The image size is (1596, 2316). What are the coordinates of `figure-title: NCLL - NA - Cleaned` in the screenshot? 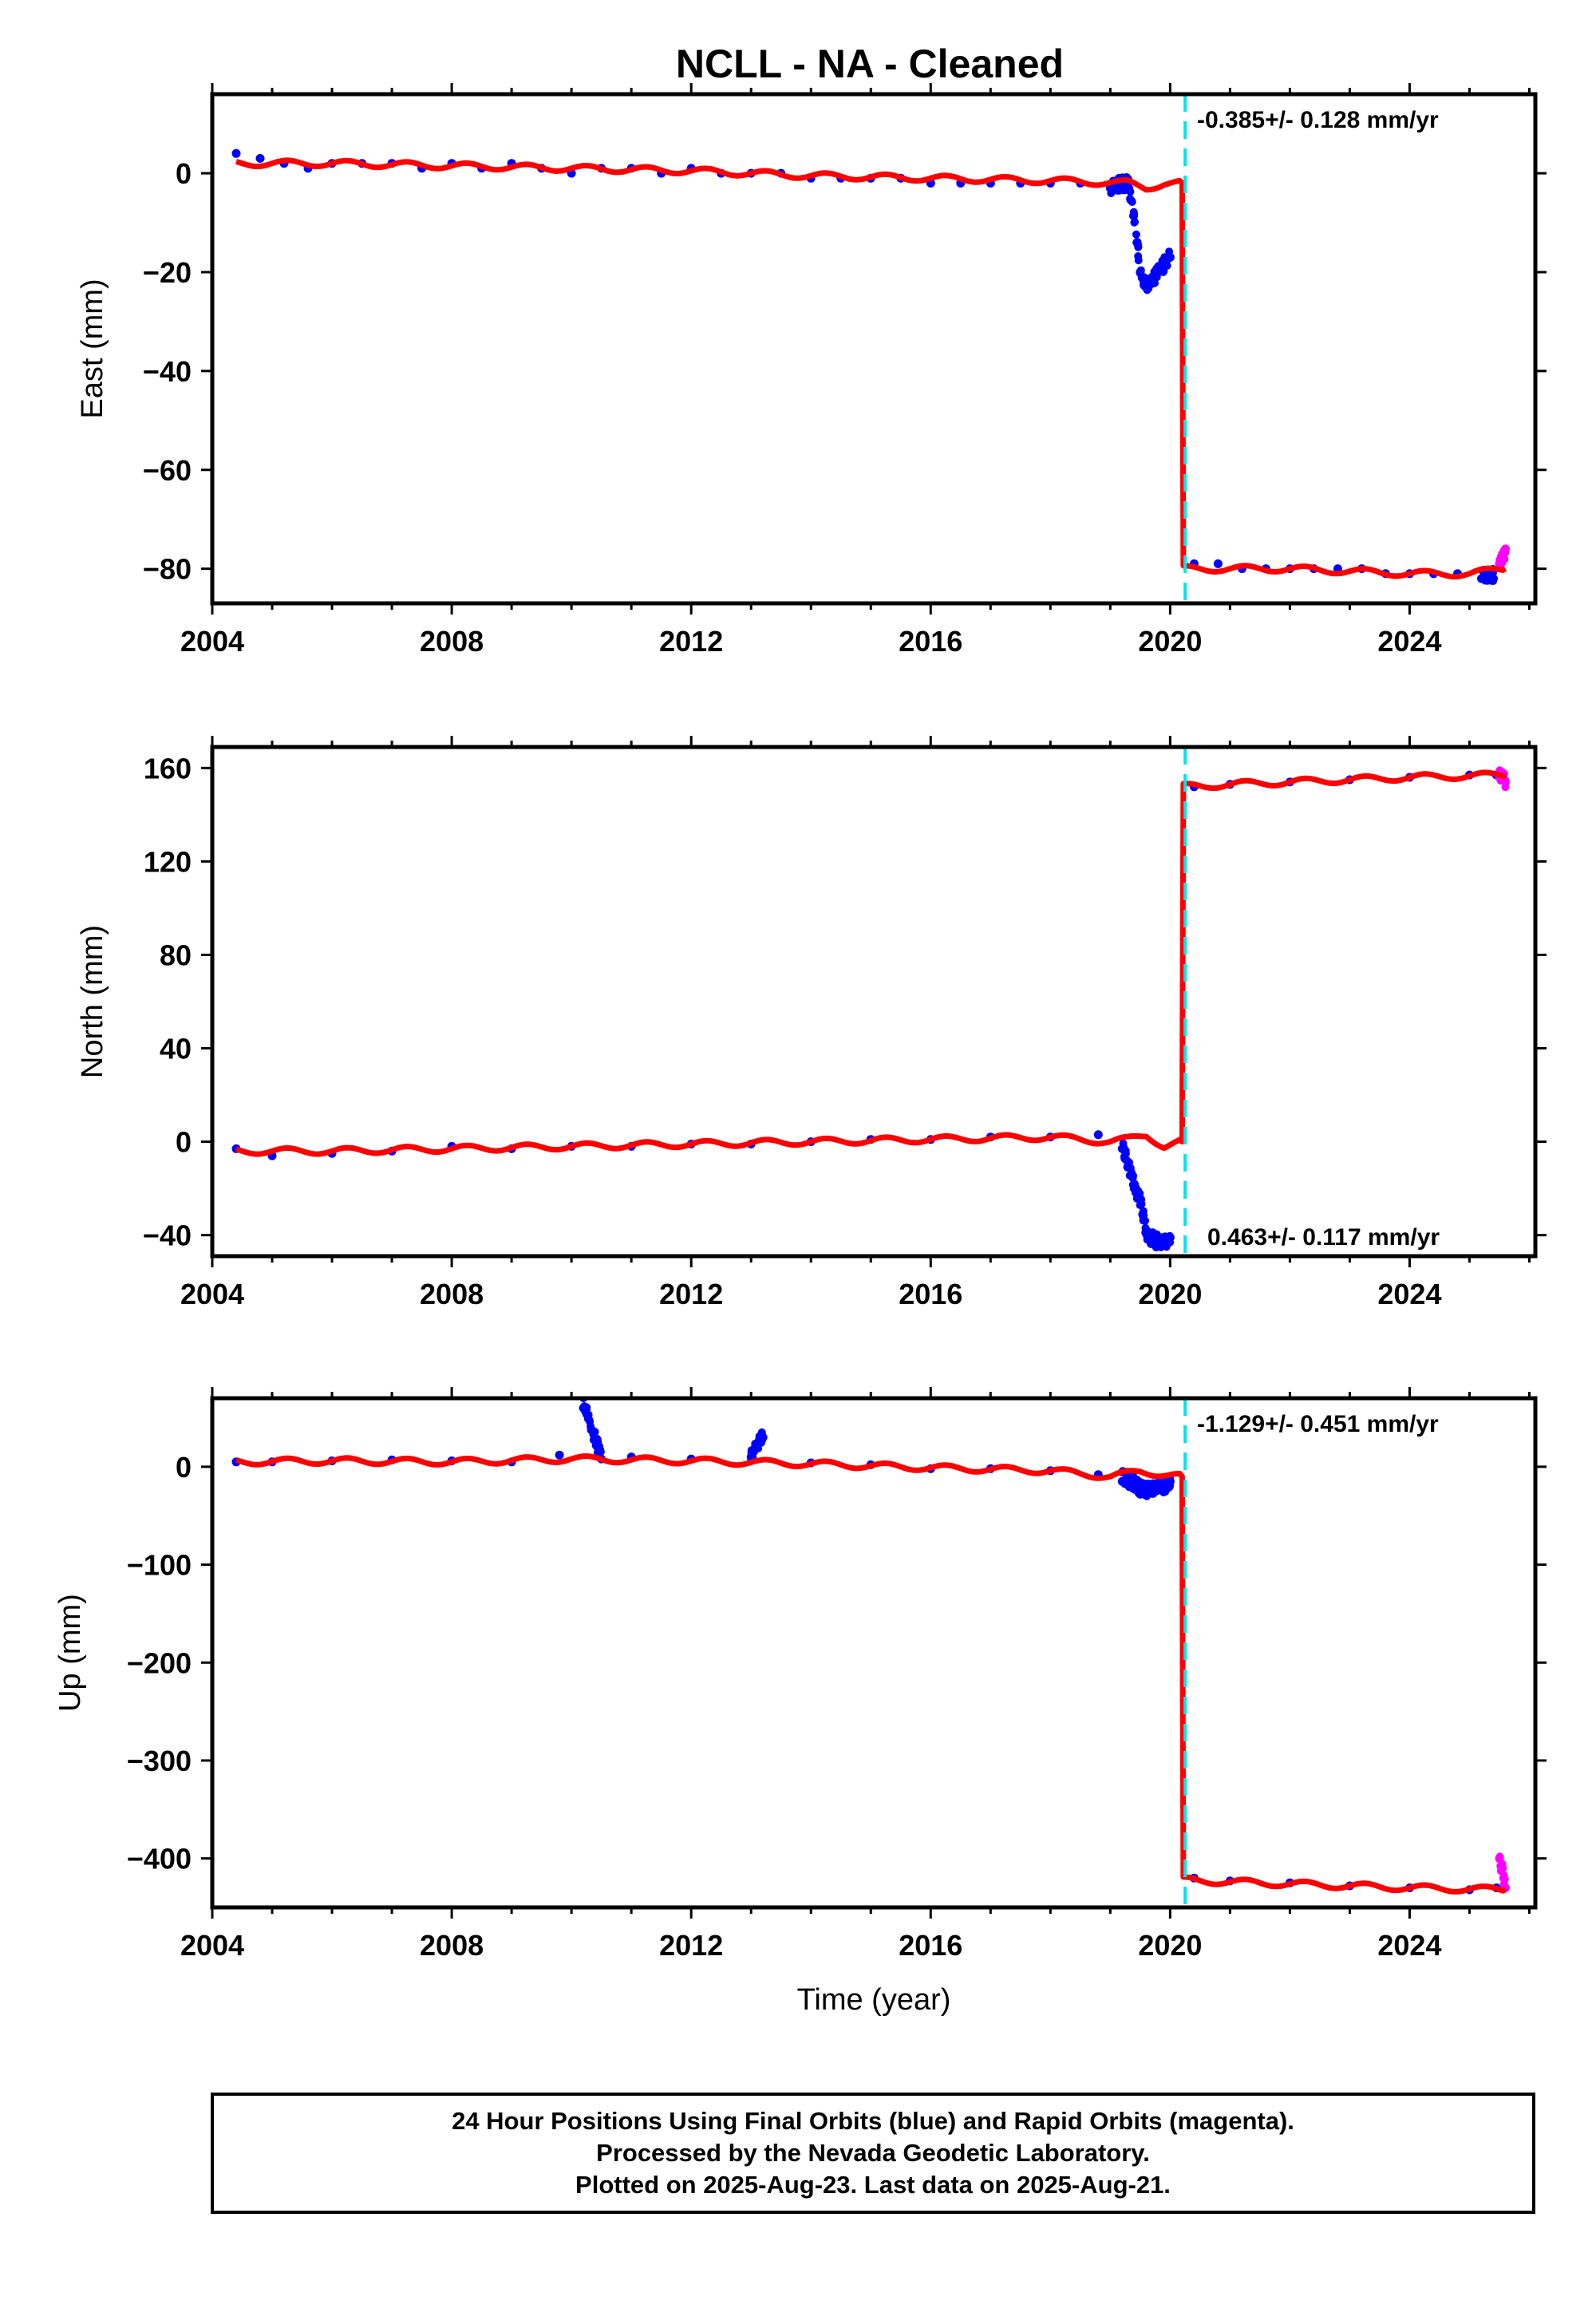 It's located at (870, 63).